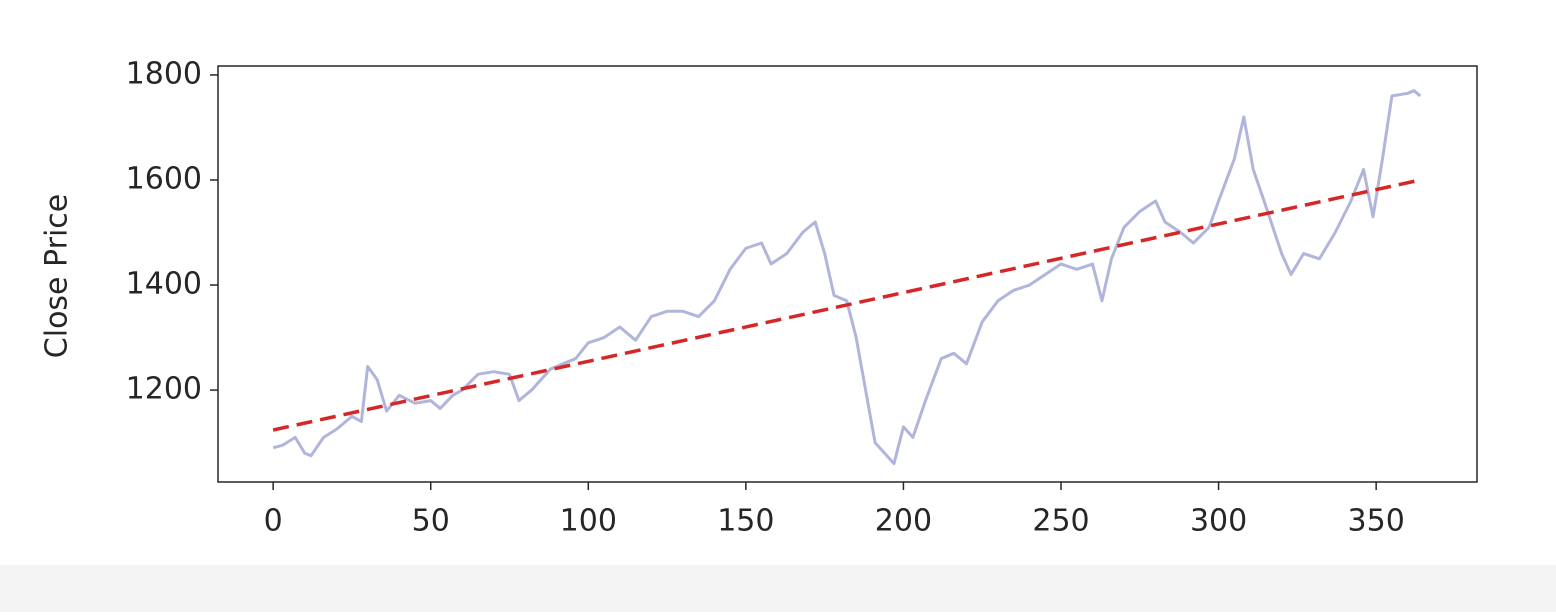 This screenshot has height=616, width=1556. Describe the element at coordinates (778, 588) in the screenshot. I see `footer-strip` at that location.